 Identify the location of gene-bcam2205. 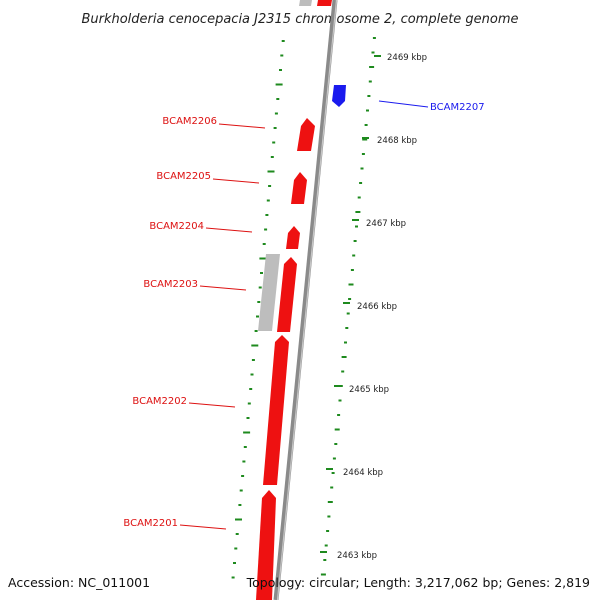
(299, 188).